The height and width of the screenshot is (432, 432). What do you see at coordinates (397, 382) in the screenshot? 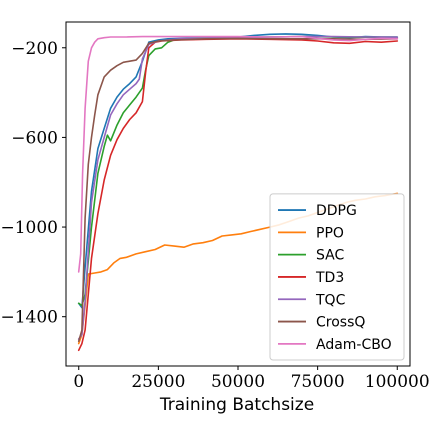
I see `x-tick-label: 100000` at bounding box center [397, 382].